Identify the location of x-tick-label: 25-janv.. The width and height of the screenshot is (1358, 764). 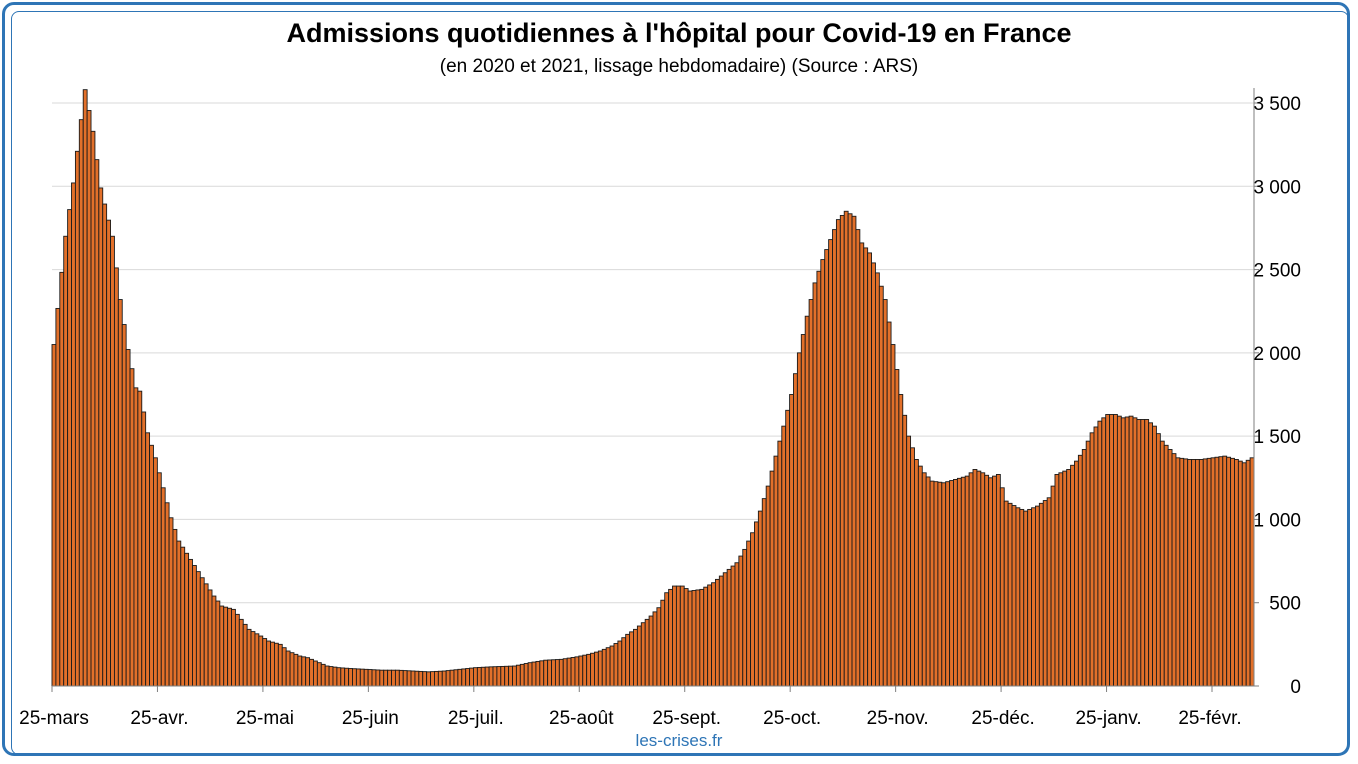
(1108, 718).